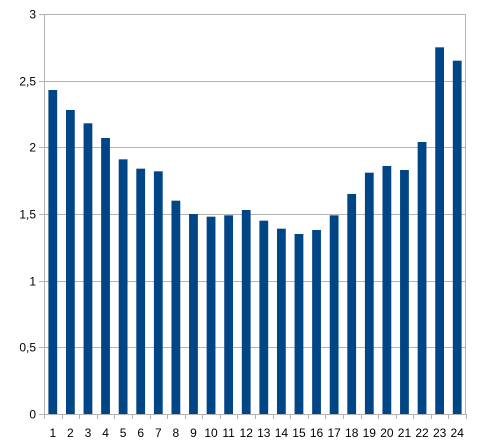 The image size is (478, 447). I want to click on x-tick-label: 17, so click(334, 433).